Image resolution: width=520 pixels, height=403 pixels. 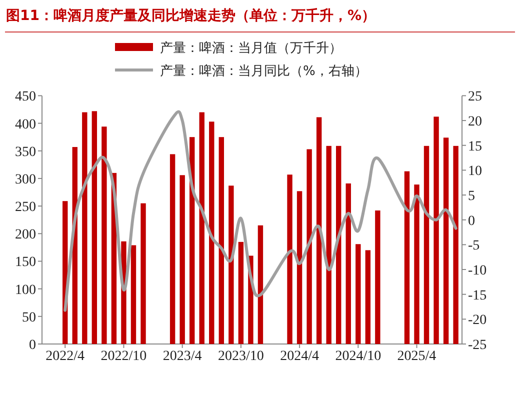 I want to click on legend-label: 产量：啤酒：当月值（万千升）, so click(x=251, y=48).